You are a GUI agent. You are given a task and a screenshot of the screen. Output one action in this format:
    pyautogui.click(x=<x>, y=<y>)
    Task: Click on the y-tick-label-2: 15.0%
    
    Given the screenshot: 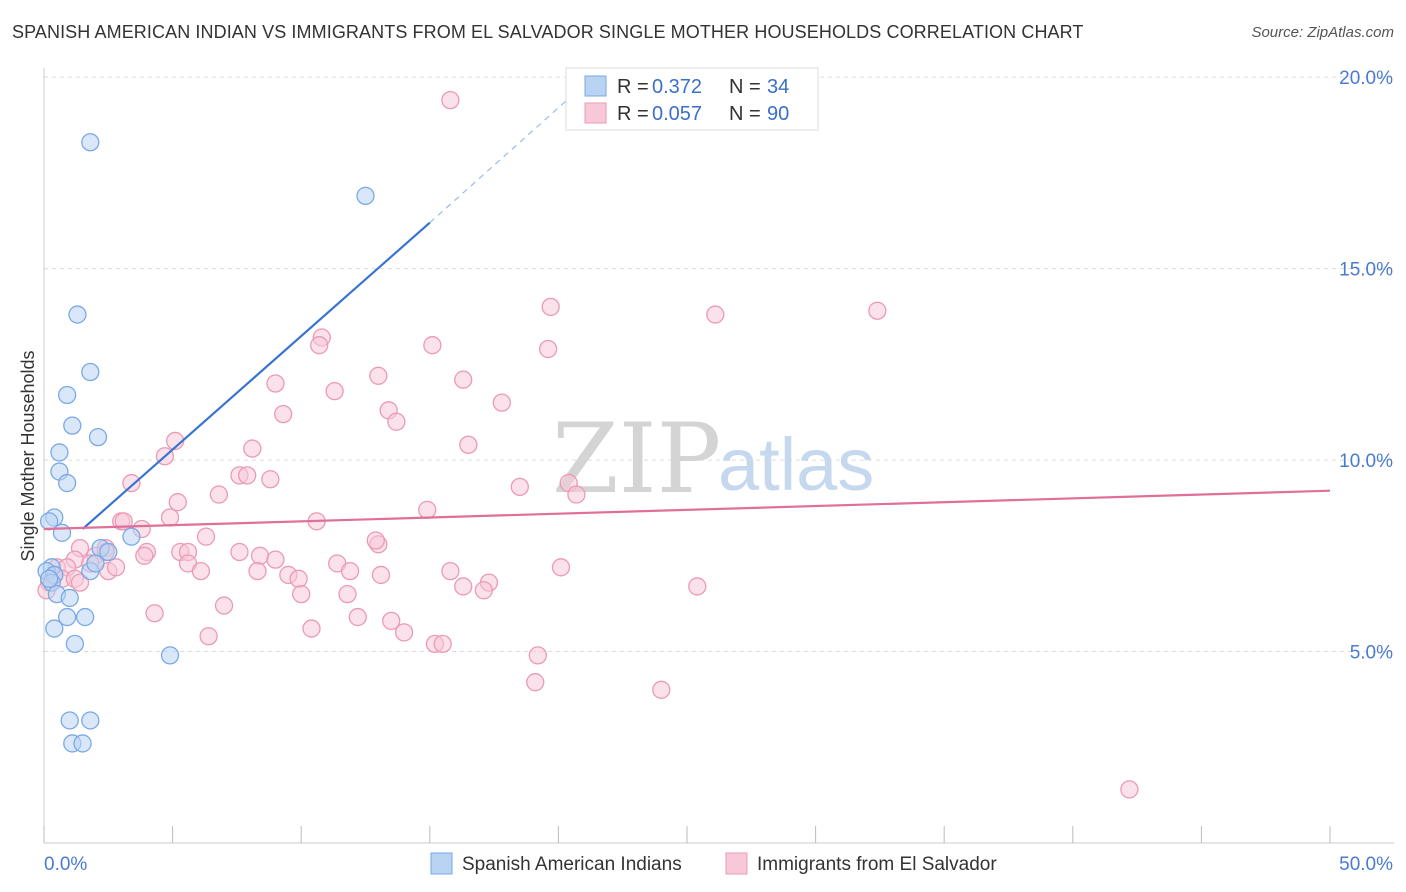 What is the action you would take?
    pyautogui.click(x=1366, y=270)
    